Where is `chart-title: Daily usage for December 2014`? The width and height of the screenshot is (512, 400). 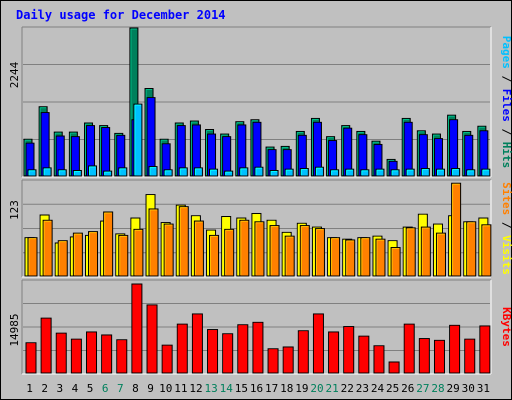
chart-title: Daily usage for December 2014 is located at coordinates (121, 15).